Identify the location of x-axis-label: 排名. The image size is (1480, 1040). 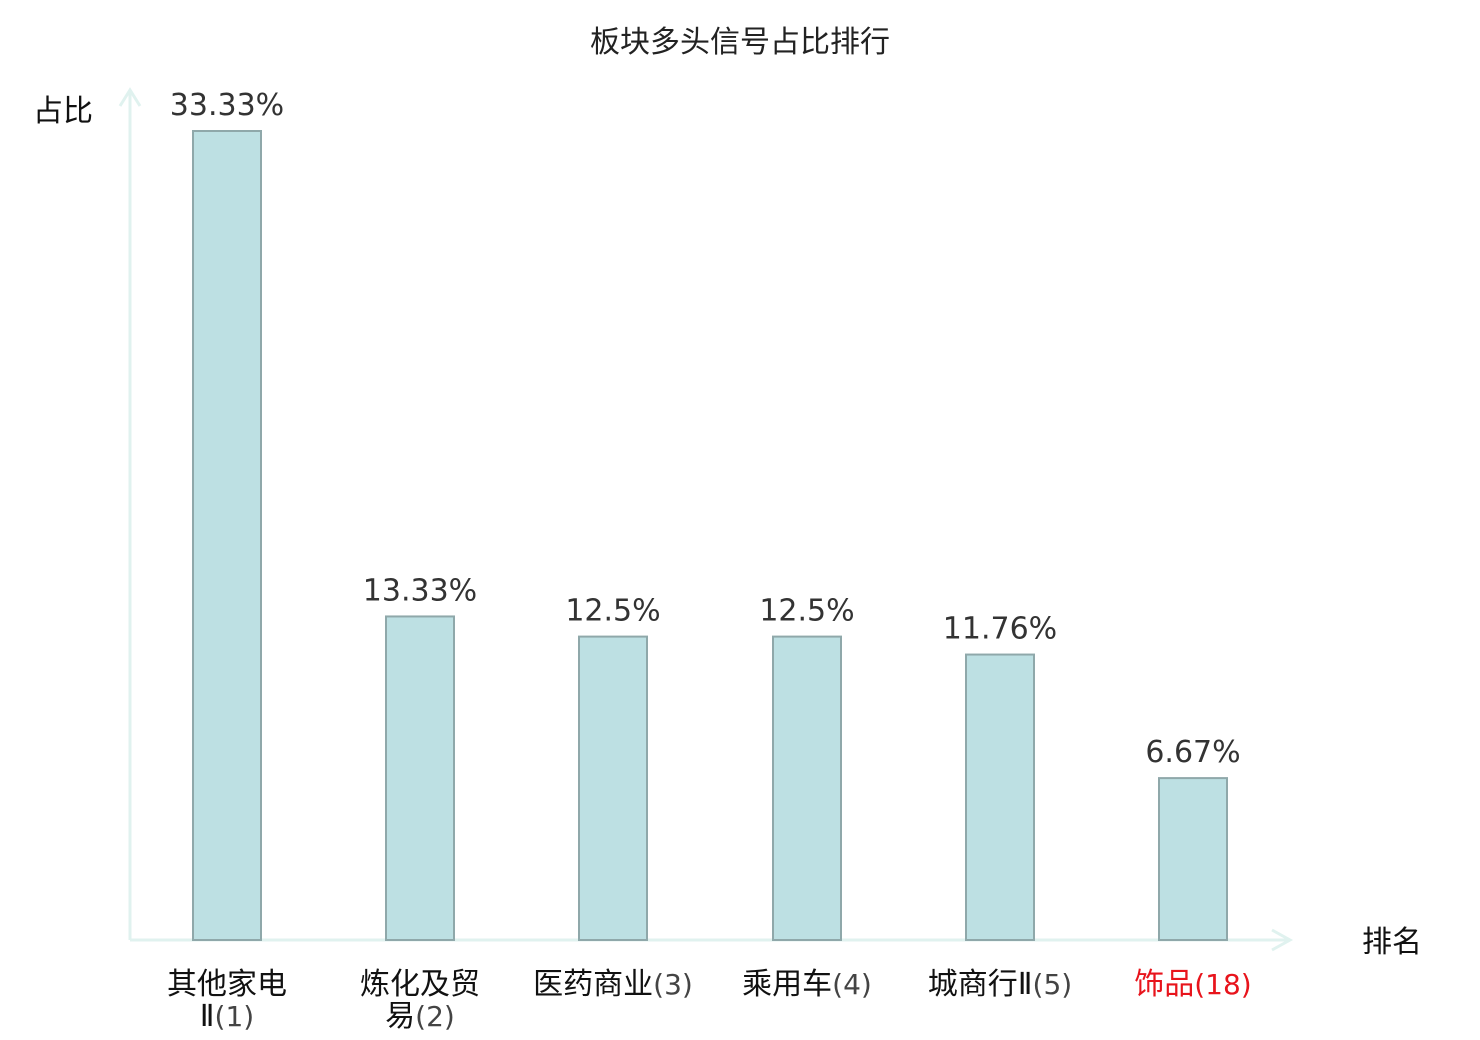
(1392, 942).